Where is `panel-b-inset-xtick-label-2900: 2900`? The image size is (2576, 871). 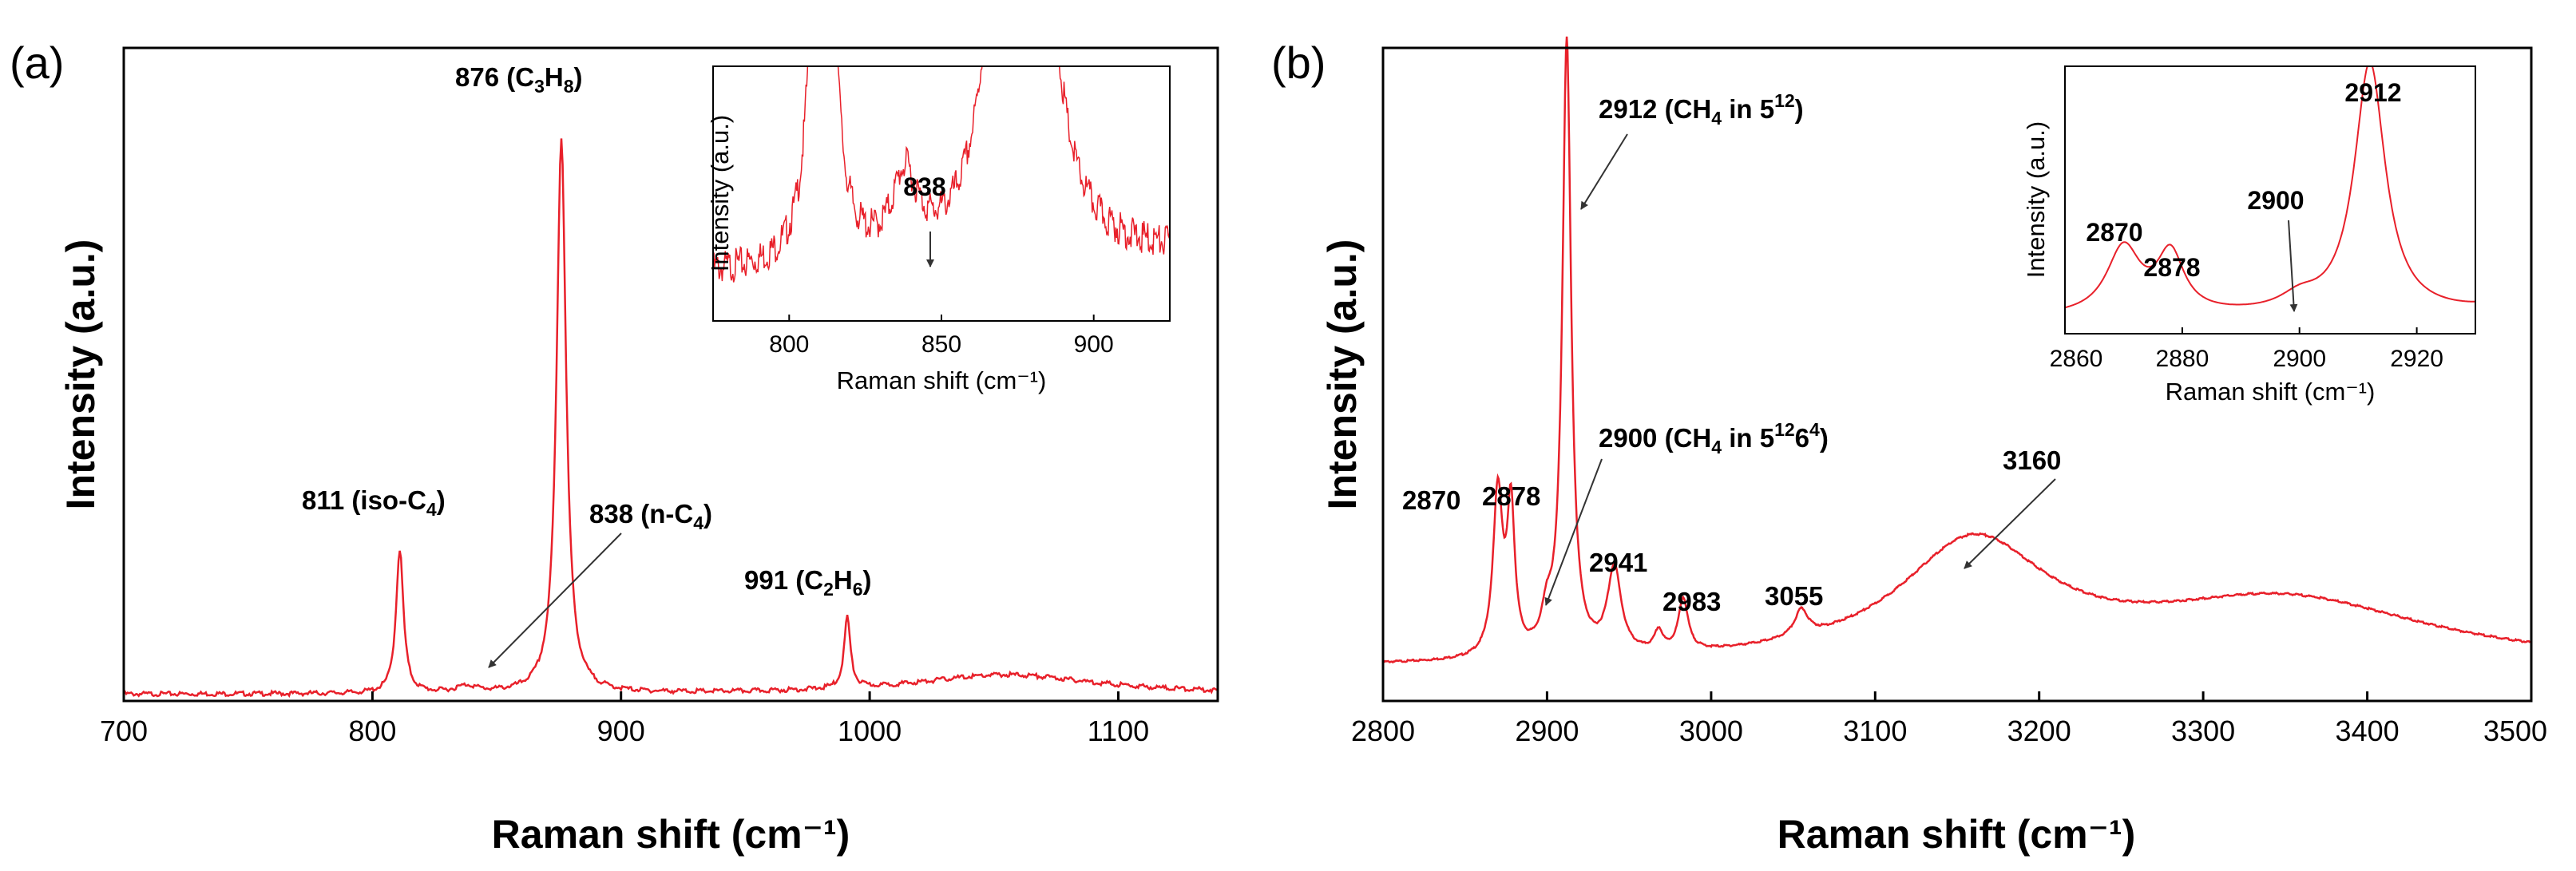
panel-b-inset-xtick-label-2900: 2900 is located at coordinates (2299, 359).